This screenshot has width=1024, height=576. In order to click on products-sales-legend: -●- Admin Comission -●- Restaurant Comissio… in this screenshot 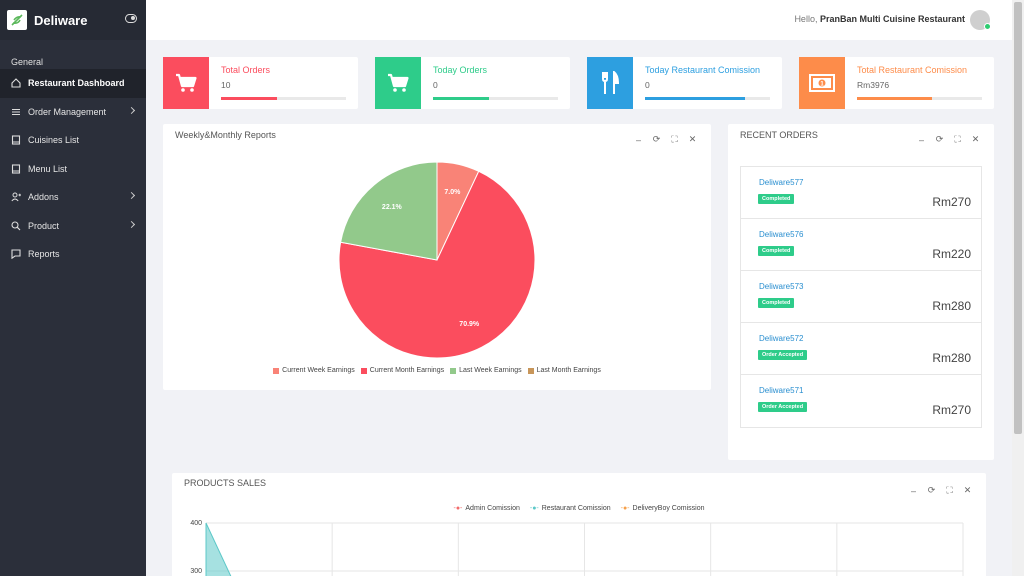, I will do `click(579, 508)`.